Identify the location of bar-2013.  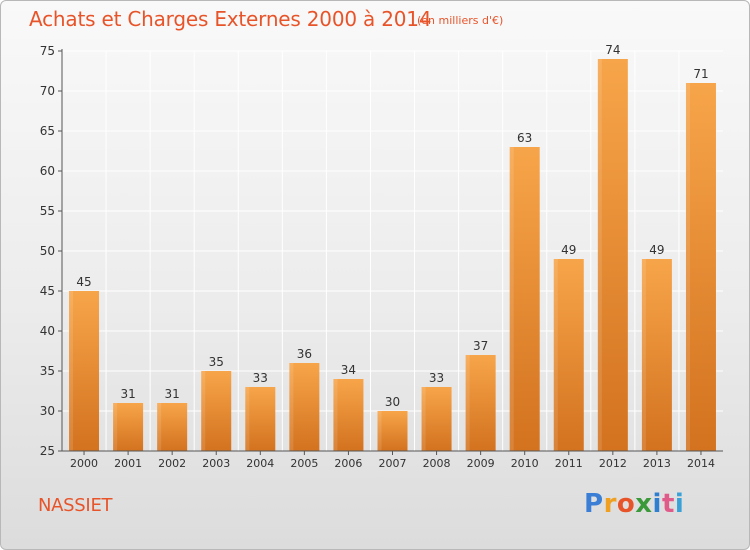
(656, 355).